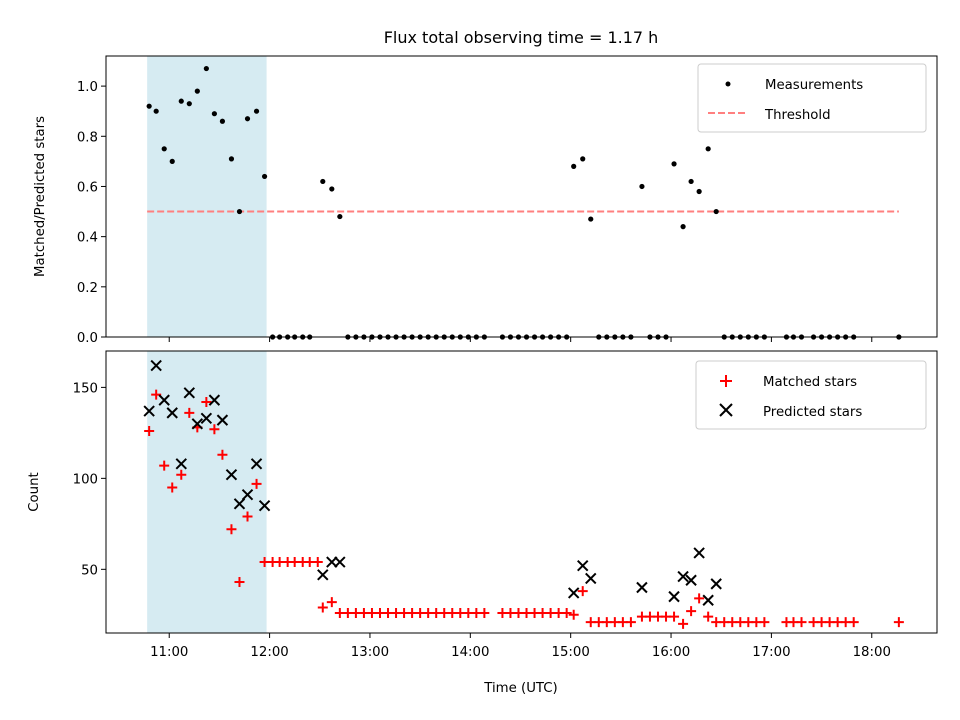 The width and height of the screenshot is (960, 720). What do you see at coordinates (87, 288) in the screenshot?
I see `y-tick-label: 0.2` at bounding box center [87, 288].